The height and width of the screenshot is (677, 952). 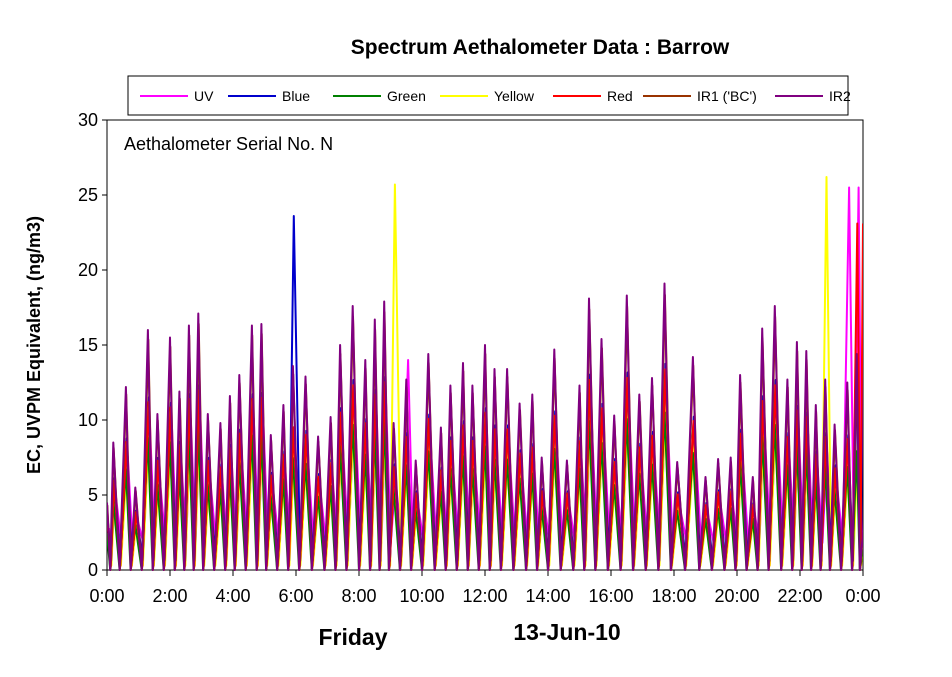 I want to click on y-tick-label: 0, so click(x=93, y=570).